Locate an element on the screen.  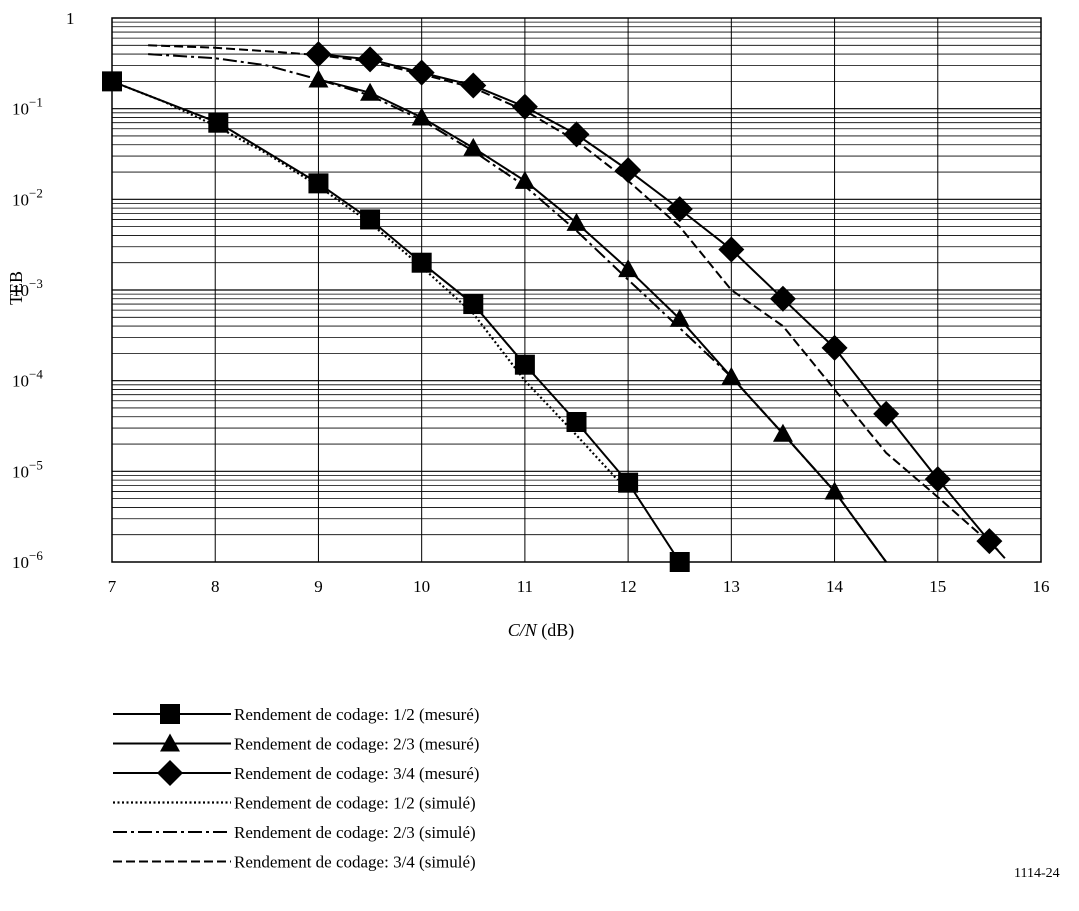
y-tick-label: 10⁻⁵ is located at coordinates (27, 469).